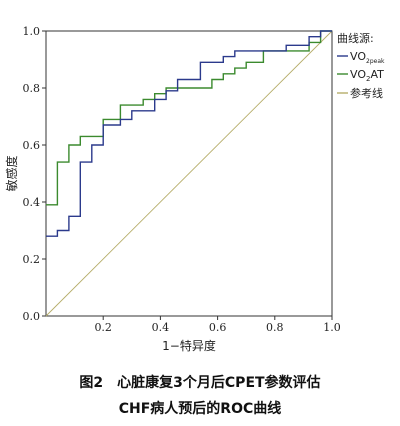 This screenshot has width=400, height=426. I want to click on legend-title: 曲线源:, so click(355, 38).